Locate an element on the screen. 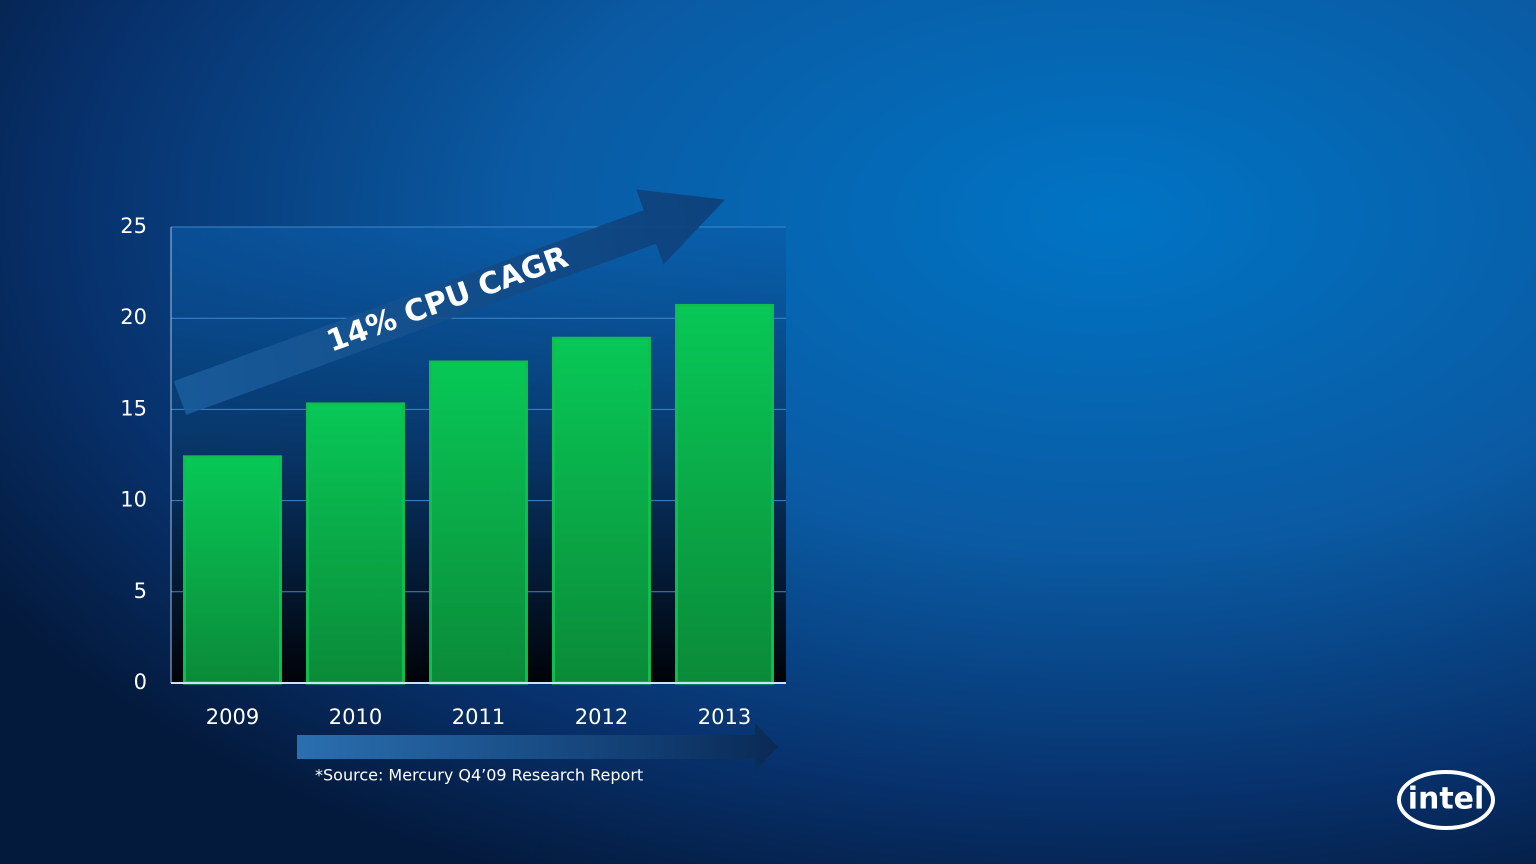  arrow-shape is located at coordinates (449, 302).